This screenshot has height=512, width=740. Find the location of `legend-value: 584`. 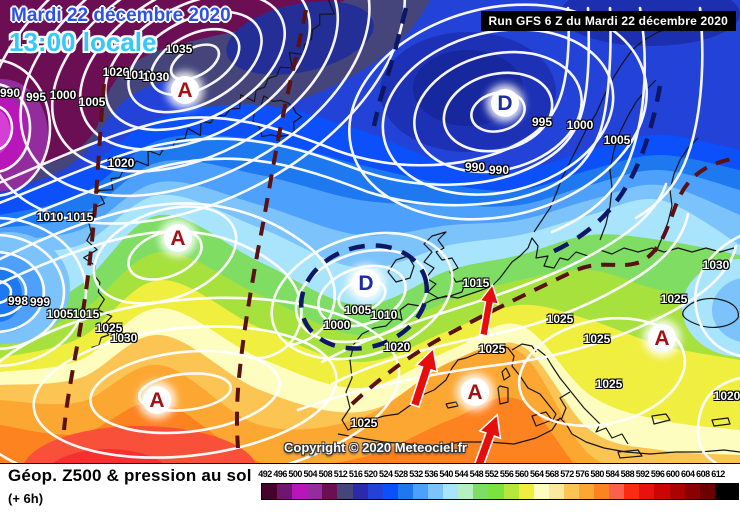

legend-value: 584 is located at coordinates (612, 474).